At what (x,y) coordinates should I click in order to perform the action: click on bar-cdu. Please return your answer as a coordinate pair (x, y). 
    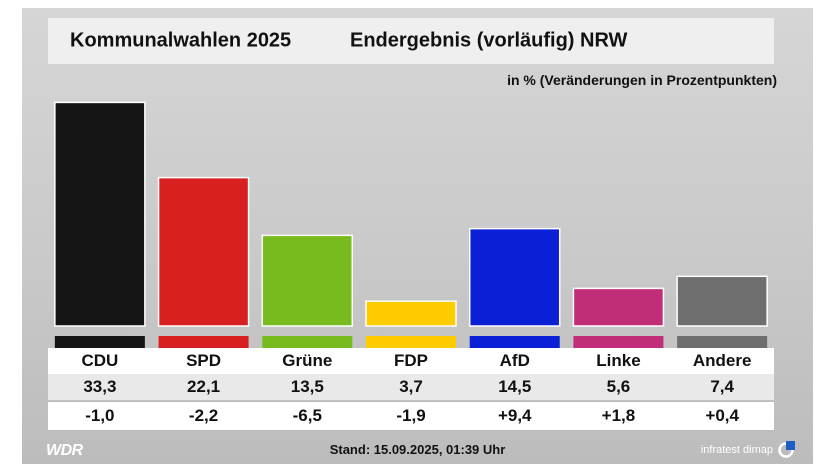
    Looking at the image, I should click on (100, 214).